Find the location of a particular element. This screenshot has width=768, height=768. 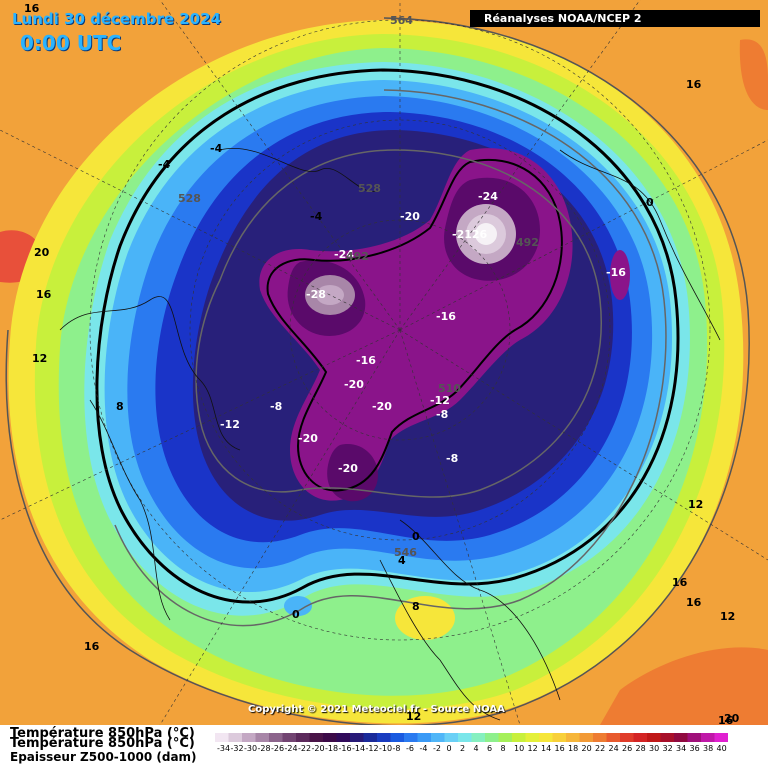

temperature-label: 0 is located at coordinates (416, 536).